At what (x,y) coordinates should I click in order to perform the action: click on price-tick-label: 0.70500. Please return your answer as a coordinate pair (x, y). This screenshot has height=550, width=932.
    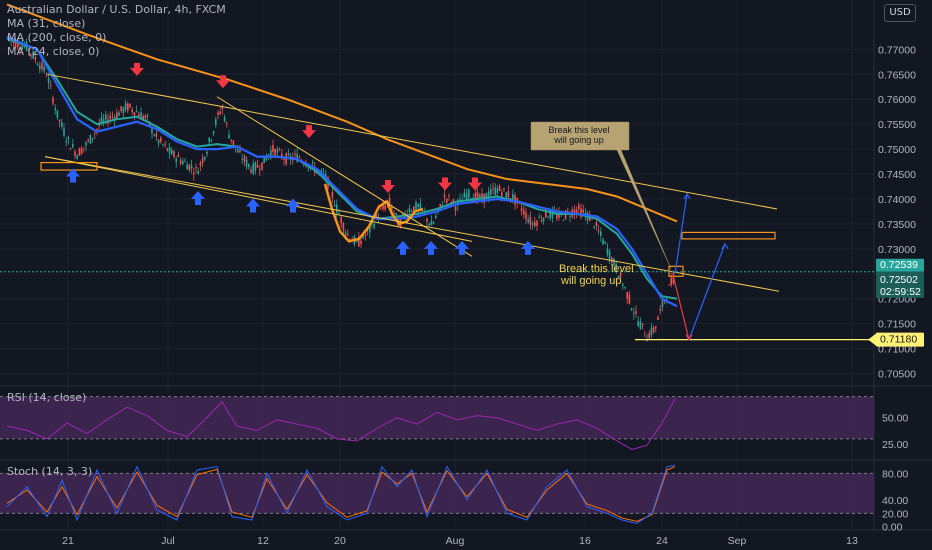
    Looking at the image, I should click on (897, 375).